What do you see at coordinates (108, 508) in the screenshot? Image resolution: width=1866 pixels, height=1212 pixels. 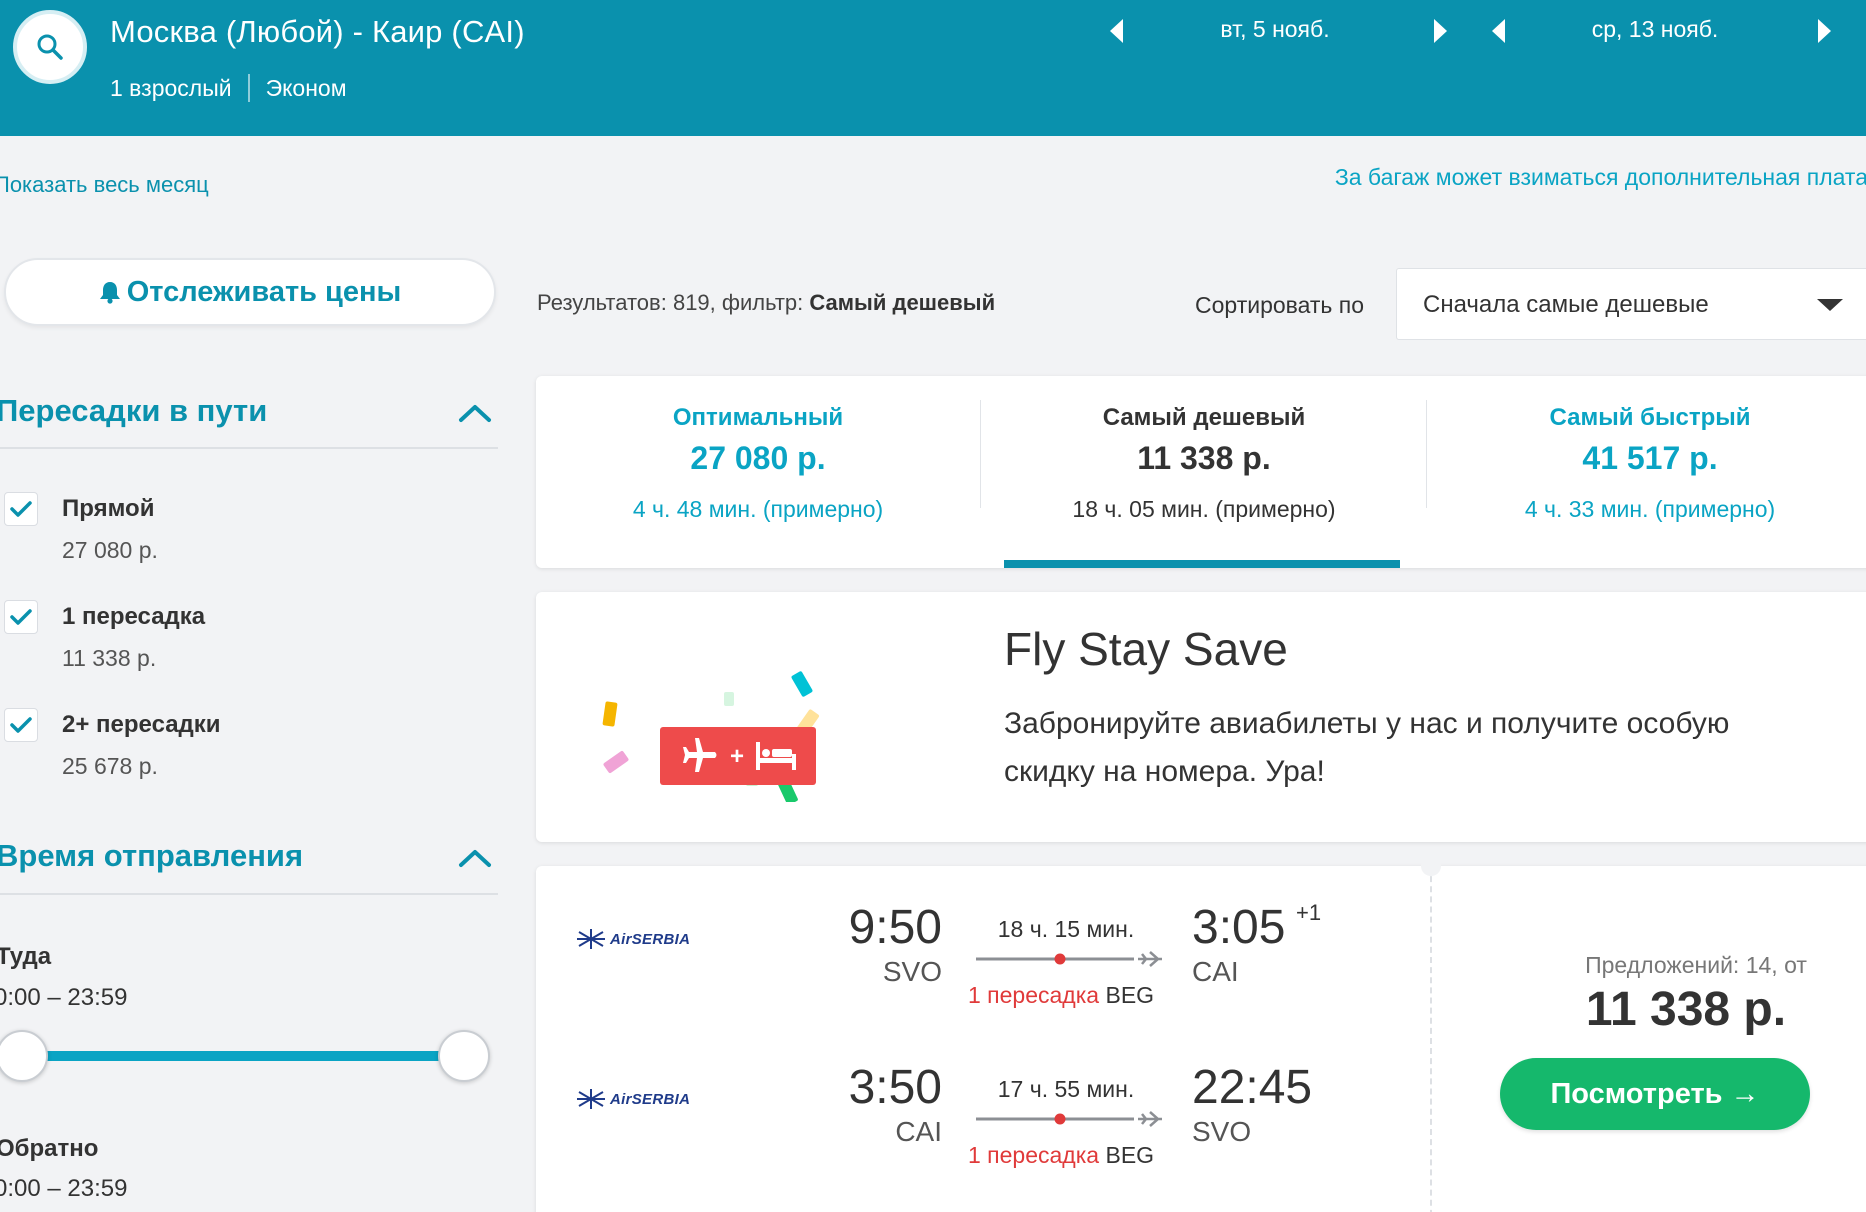 I see `stop-option-label: Прямой` at bounding box center [108, 508].